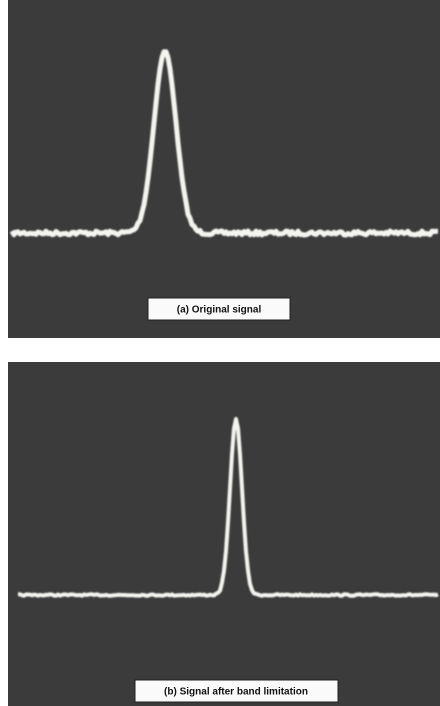 This screenshot has width=440, height=706. I want to click on caption-box-b, so click(236, 691).